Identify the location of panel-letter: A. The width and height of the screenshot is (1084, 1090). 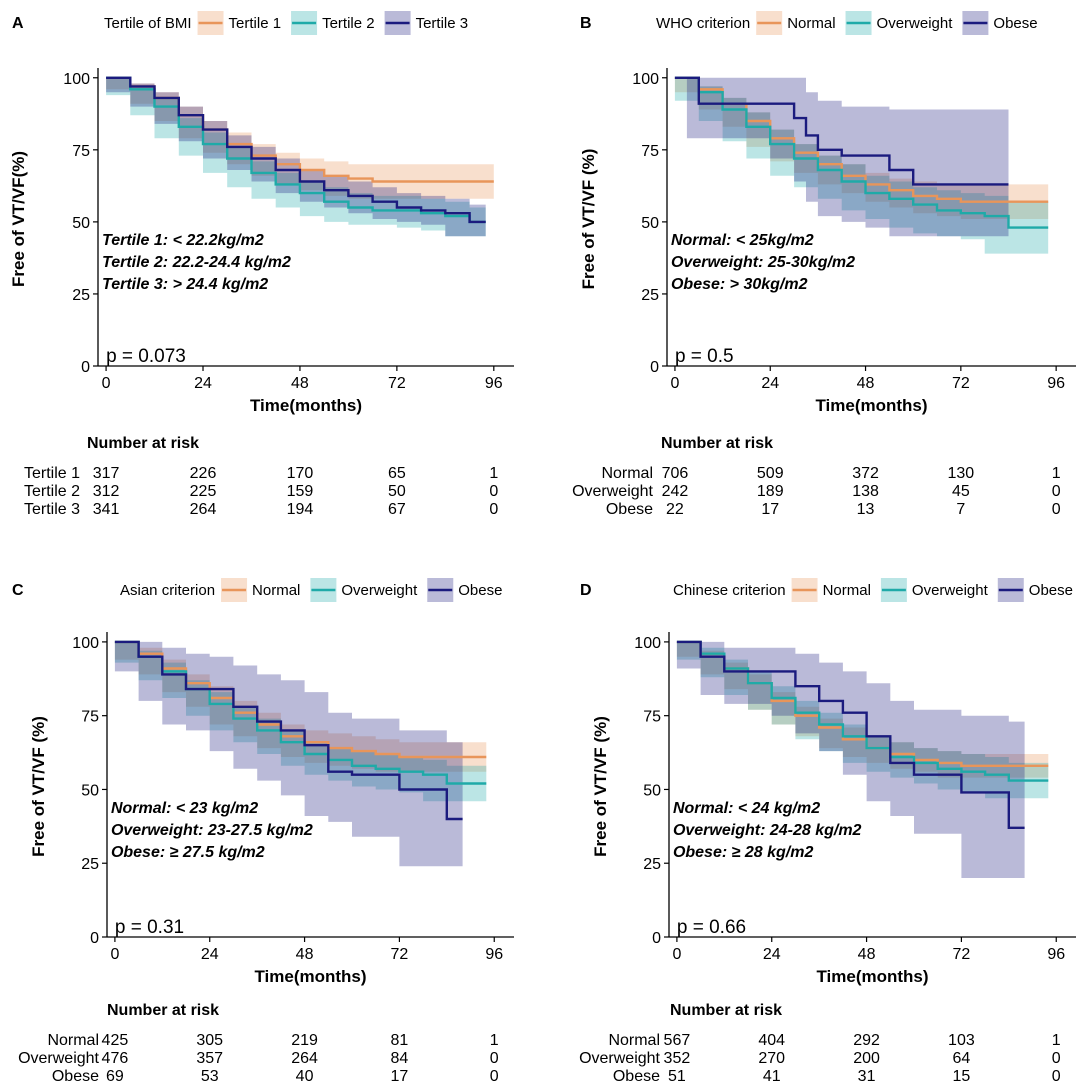
(18, 23).